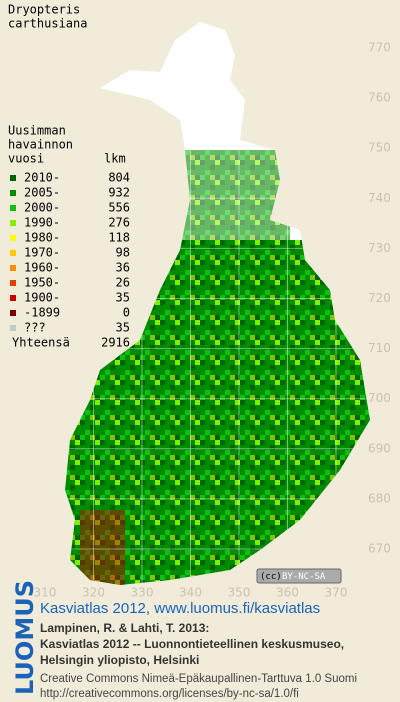  Describe the element at coordinates (304, 577) in the screenshot. I see `badge-text: BY-NC-SA` at that location.